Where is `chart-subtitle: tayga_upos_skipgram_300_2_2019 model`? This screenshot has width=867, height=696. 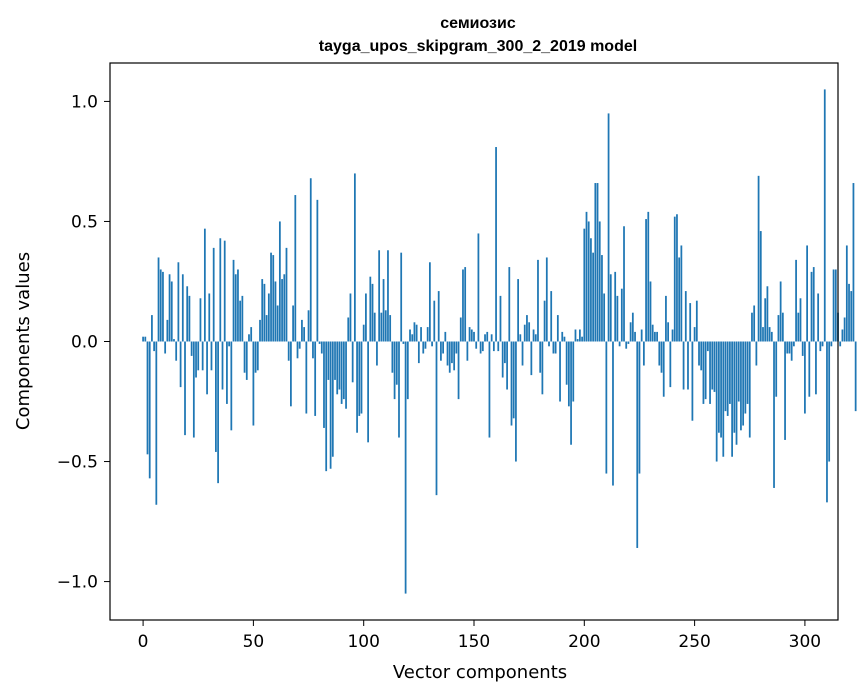 chart-subtitle: tayga_upos_skipgram_300_2_2019 model is located at coordinates (478, 46).